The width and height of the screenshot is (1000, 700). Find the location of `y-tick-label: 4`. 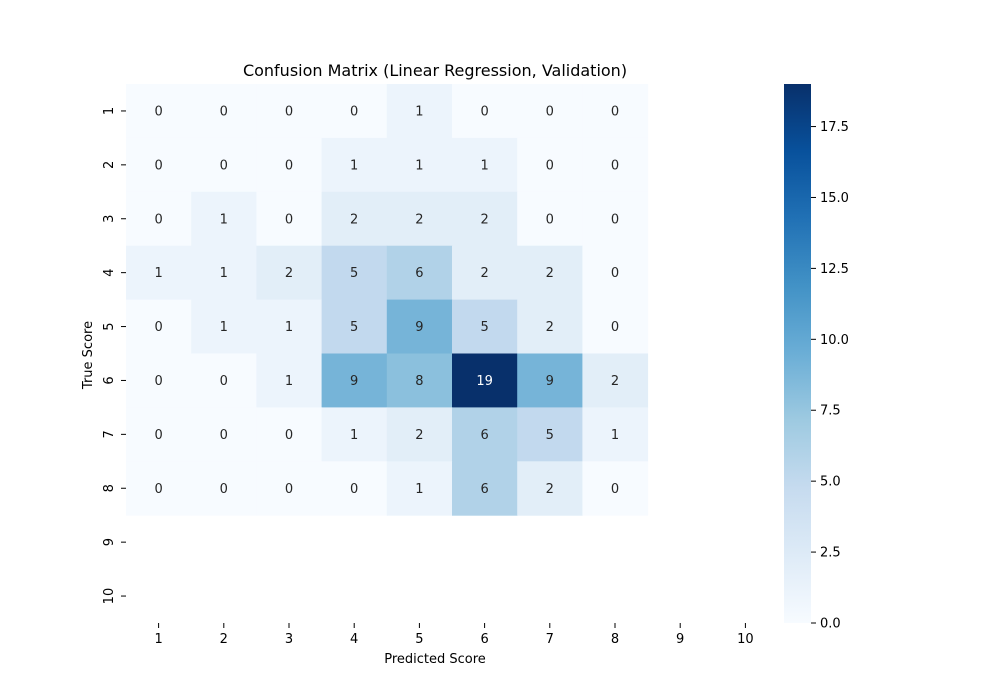

y-tick-label: 4 is located at coordinates (109, 273).